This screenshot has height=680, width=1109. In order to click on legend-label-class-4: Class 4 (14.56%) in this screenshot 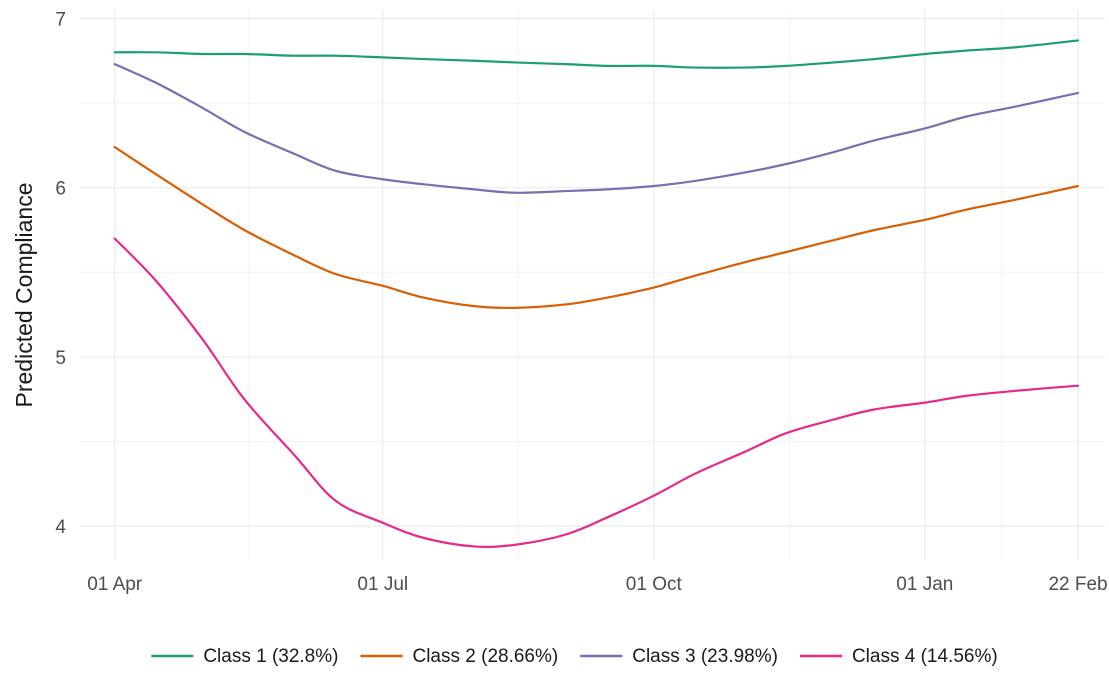, I will do `click(925, 656)`.